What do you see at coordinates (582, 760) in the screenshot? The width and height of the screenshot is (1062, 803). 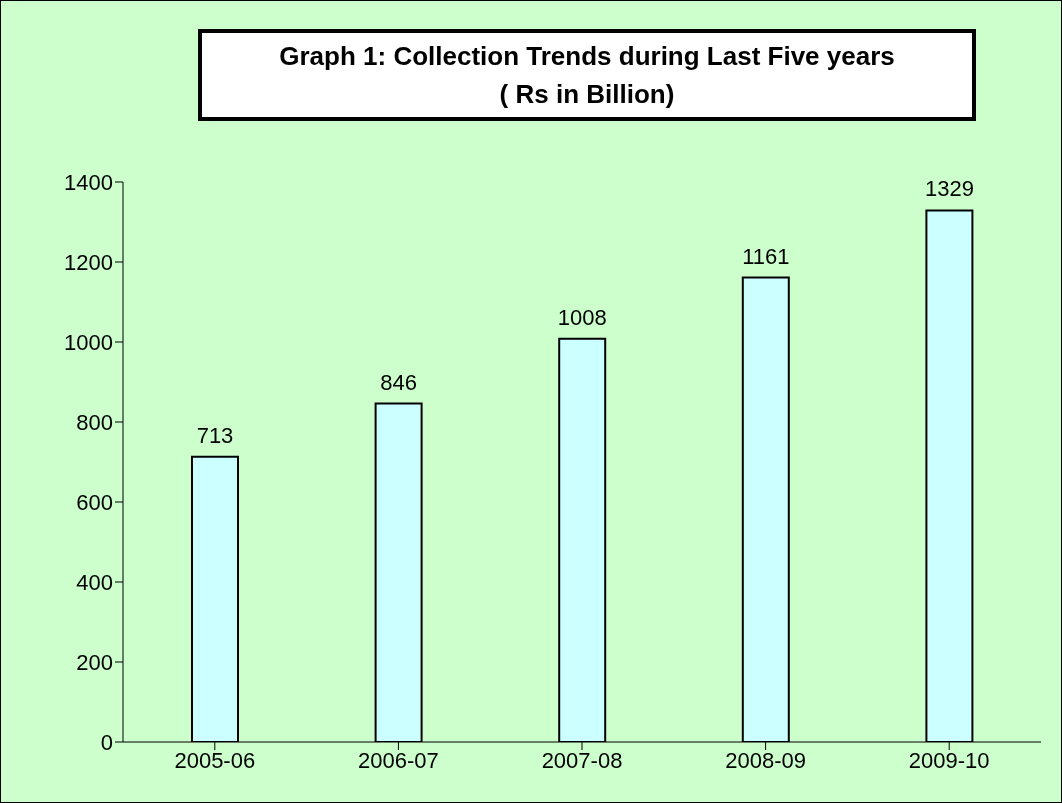 I see `x-tick-label: 2007-08` at bounding box center [582, 760].